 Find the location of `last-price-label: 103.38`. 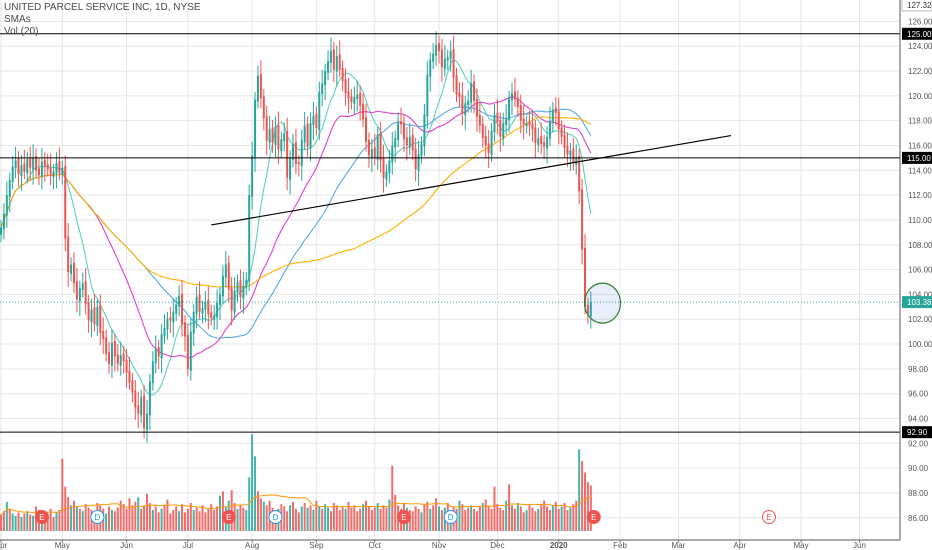

last-price-label: 103.38 is located at coordinates (919, 302).